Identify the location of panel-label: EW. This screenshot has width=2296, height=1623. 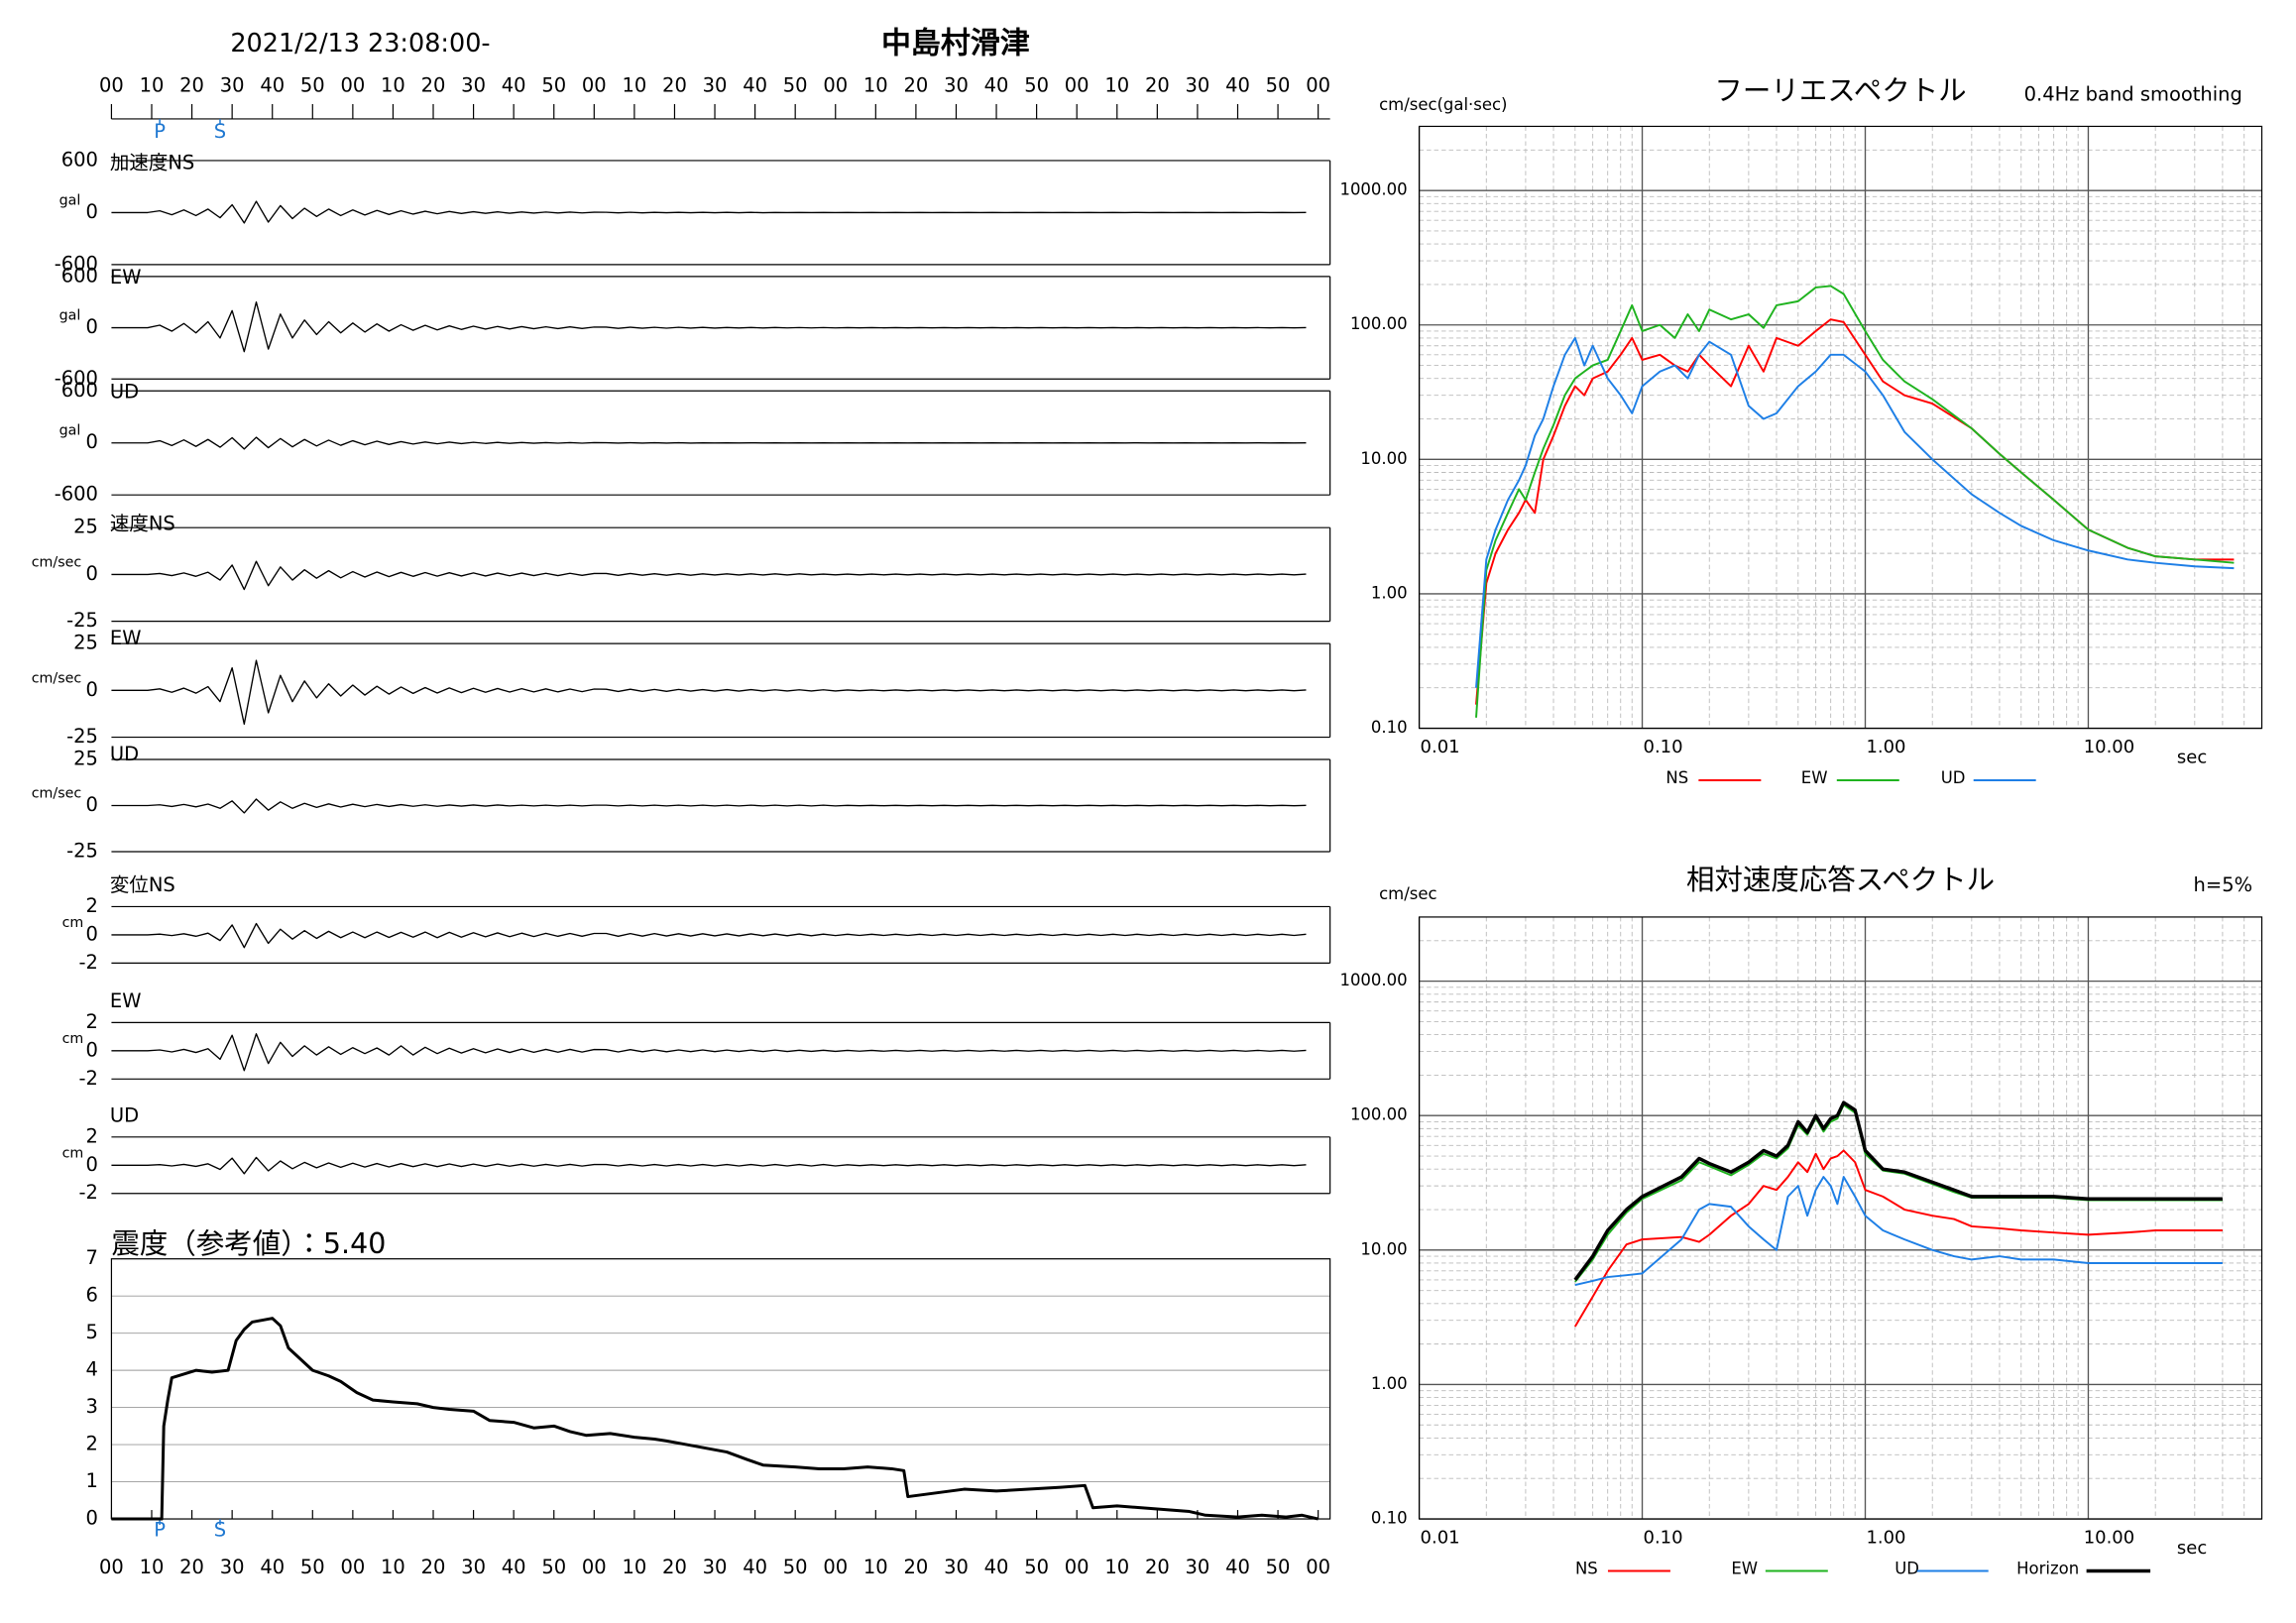
(126, 638).